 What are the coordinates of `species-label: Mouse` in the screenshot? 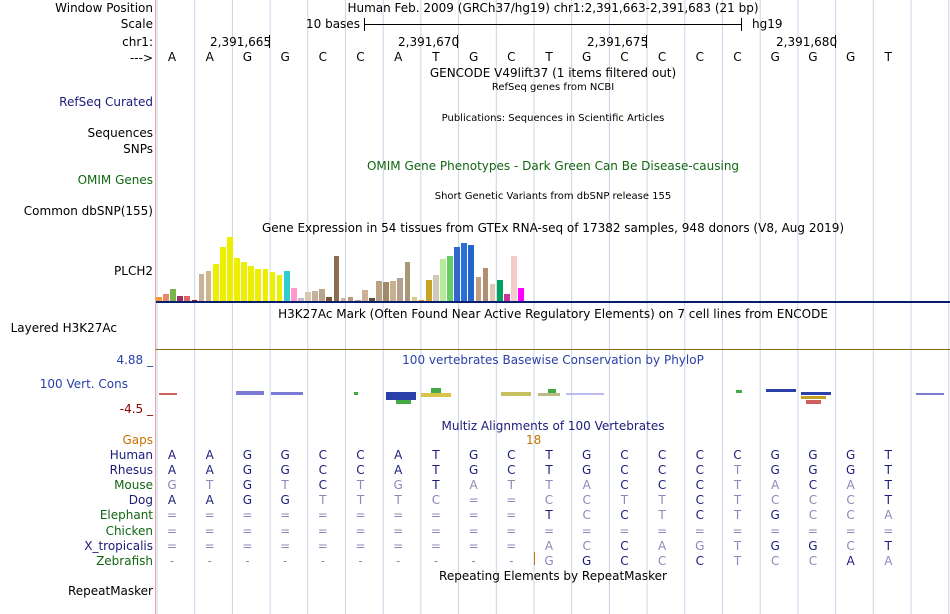 It's located at (133, 485).